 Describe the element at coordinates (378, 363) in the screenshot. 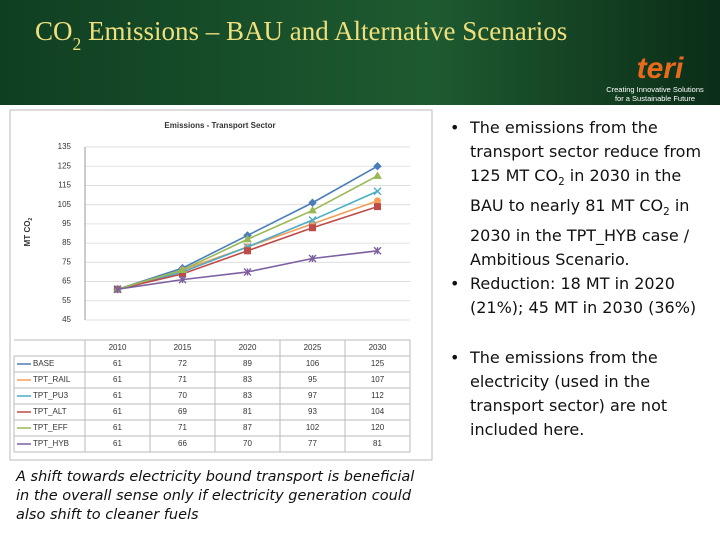

I see `table-cell: 125` at that location.